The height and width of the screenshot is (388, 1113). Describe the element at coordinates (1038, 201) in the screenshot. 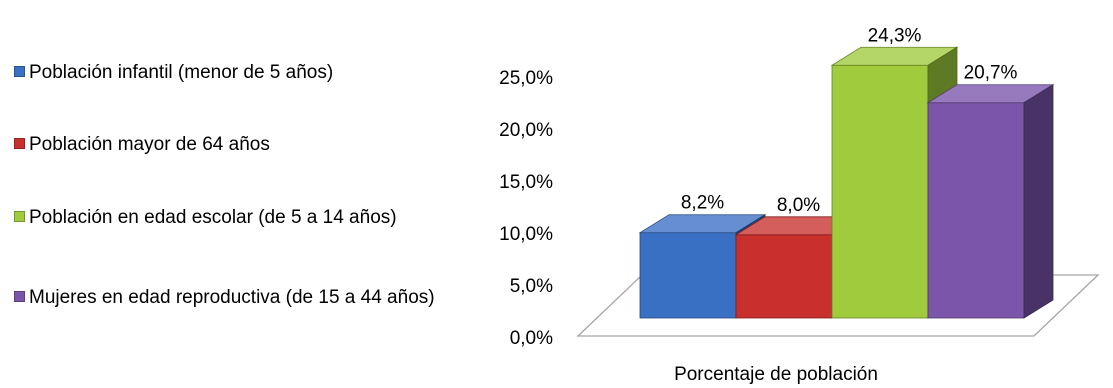

I see `bar-side-mujeres-en-edad-reproductiva-de-15-a-44-` at that location.